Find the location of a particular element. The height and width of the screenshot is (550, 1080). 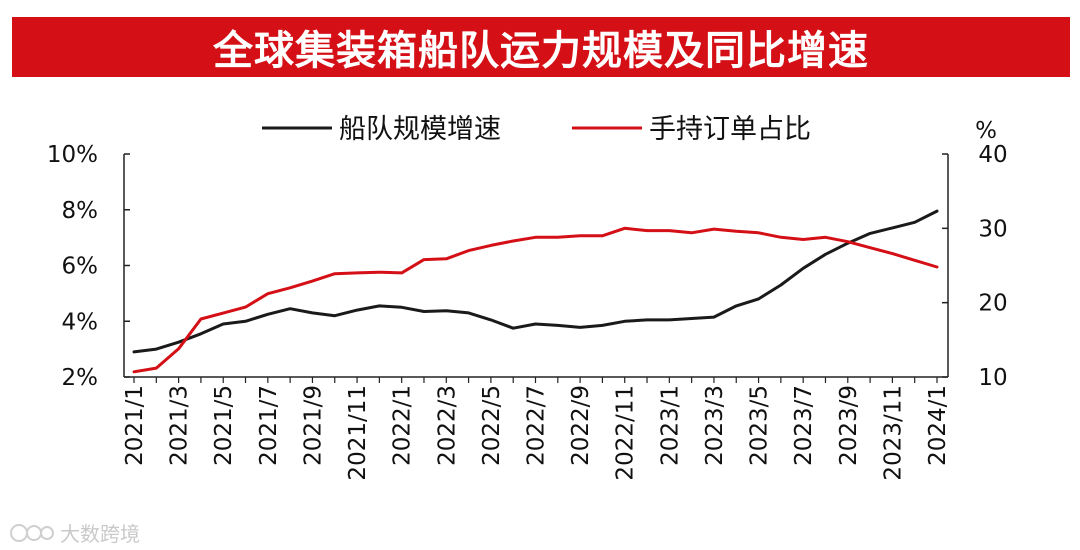

x-tick-label: 2021/7 is located at coordinates (269, 425).